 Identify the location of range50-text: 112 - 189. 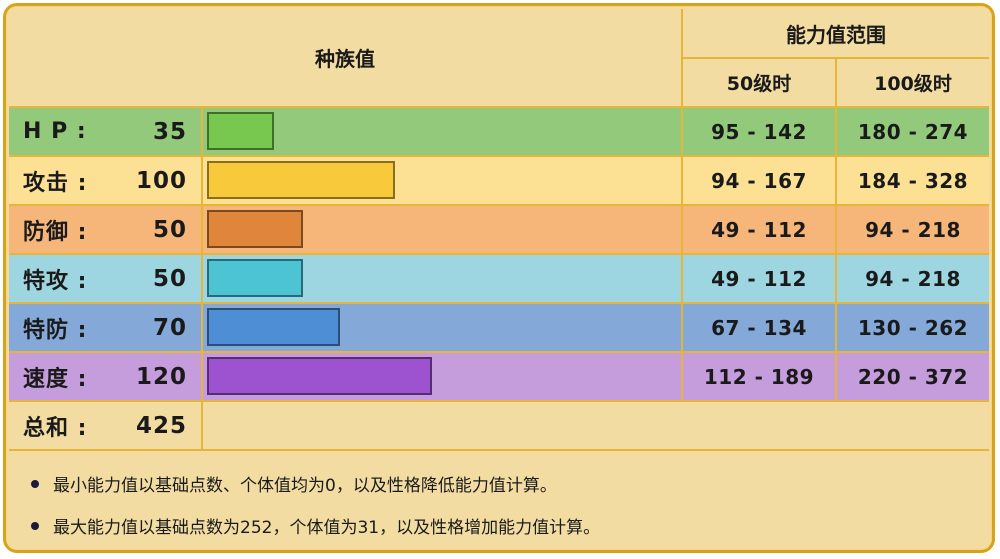
(759, 376).